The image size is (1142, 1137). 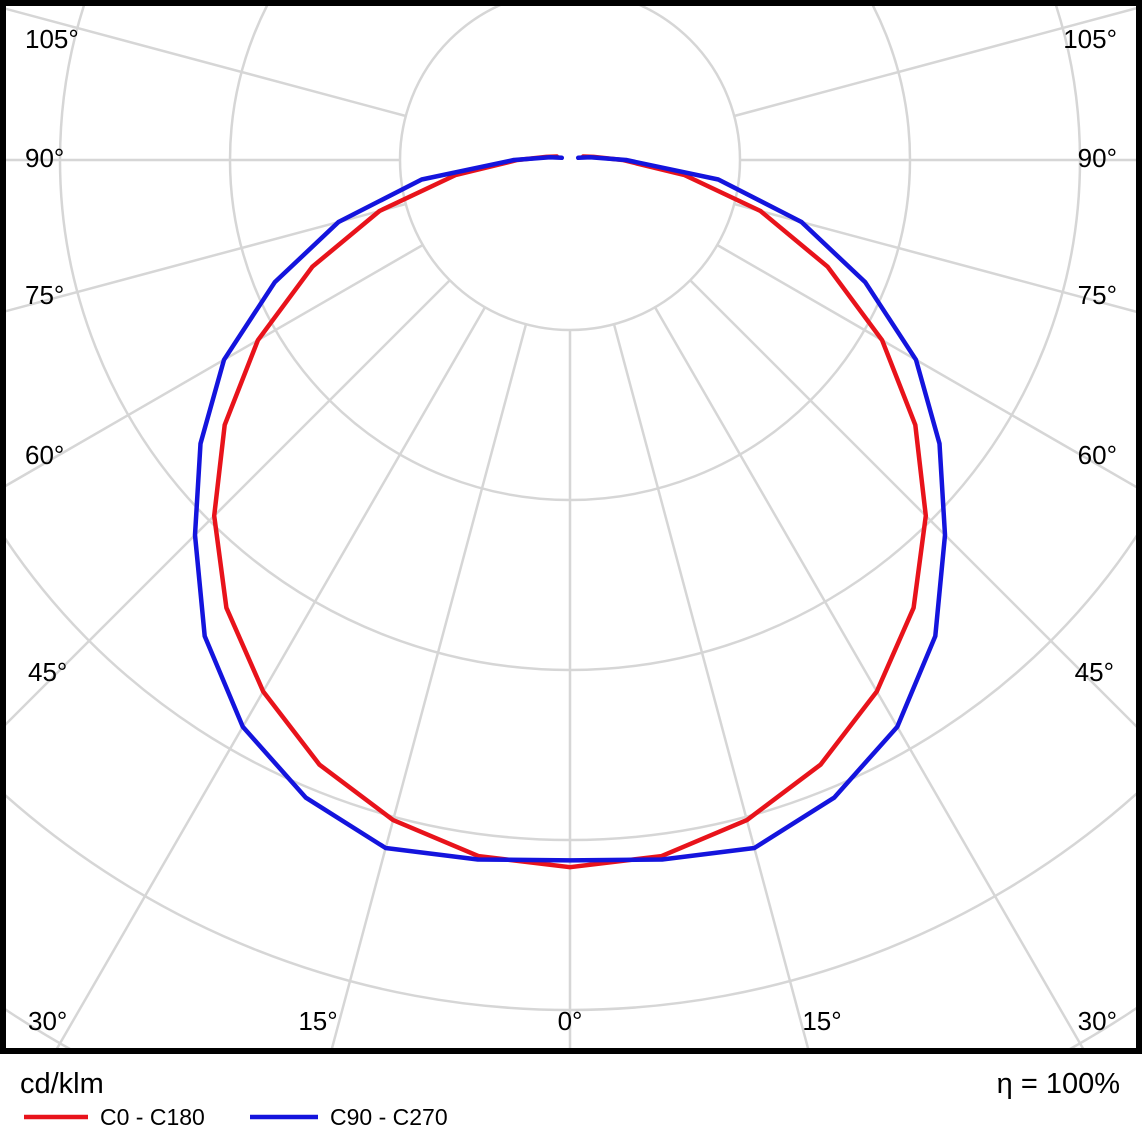 I want to click on angle-tick-label: 0°, so click(x=570, y=1021).